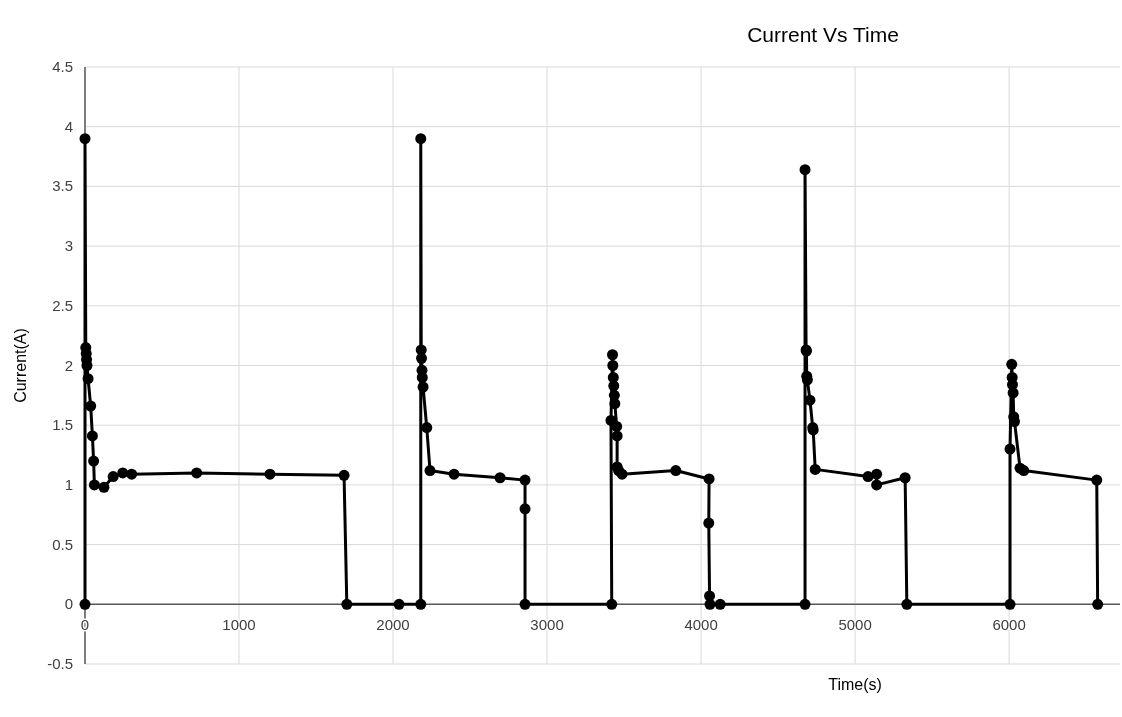 The height and width of the screenshot is (717, 1122). Describe the element at coordinates (20, 365) in the screenshot. I see `y-axis-title: Current(A)` at that location.